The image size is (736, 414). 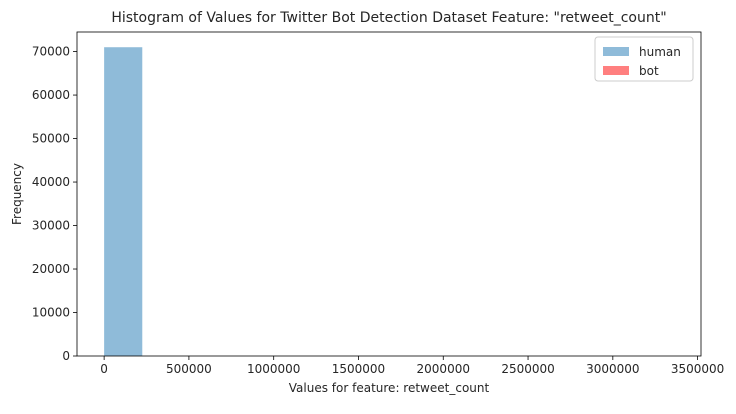 I want to click on bars-layer, so click(x=123, y=202).